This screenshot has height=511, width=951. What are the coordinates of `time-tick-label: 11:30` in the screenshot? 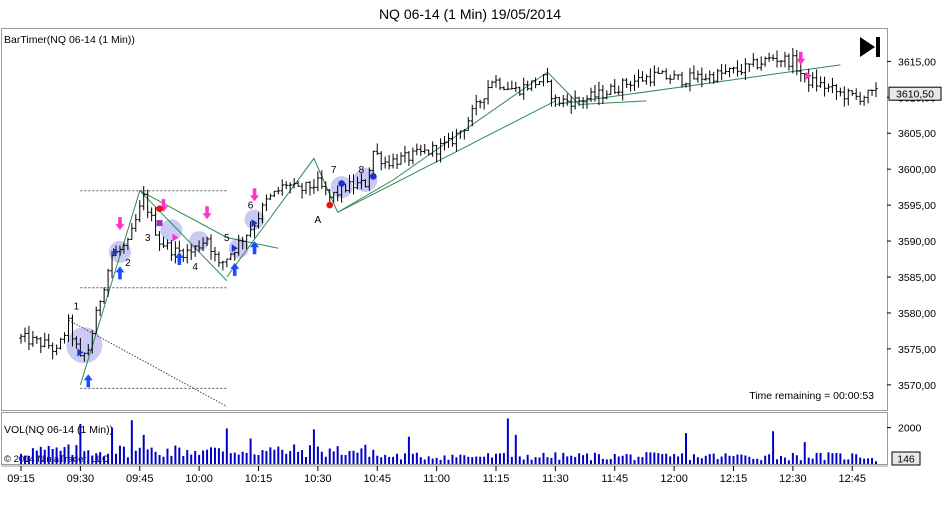 It's located at (555, 479).